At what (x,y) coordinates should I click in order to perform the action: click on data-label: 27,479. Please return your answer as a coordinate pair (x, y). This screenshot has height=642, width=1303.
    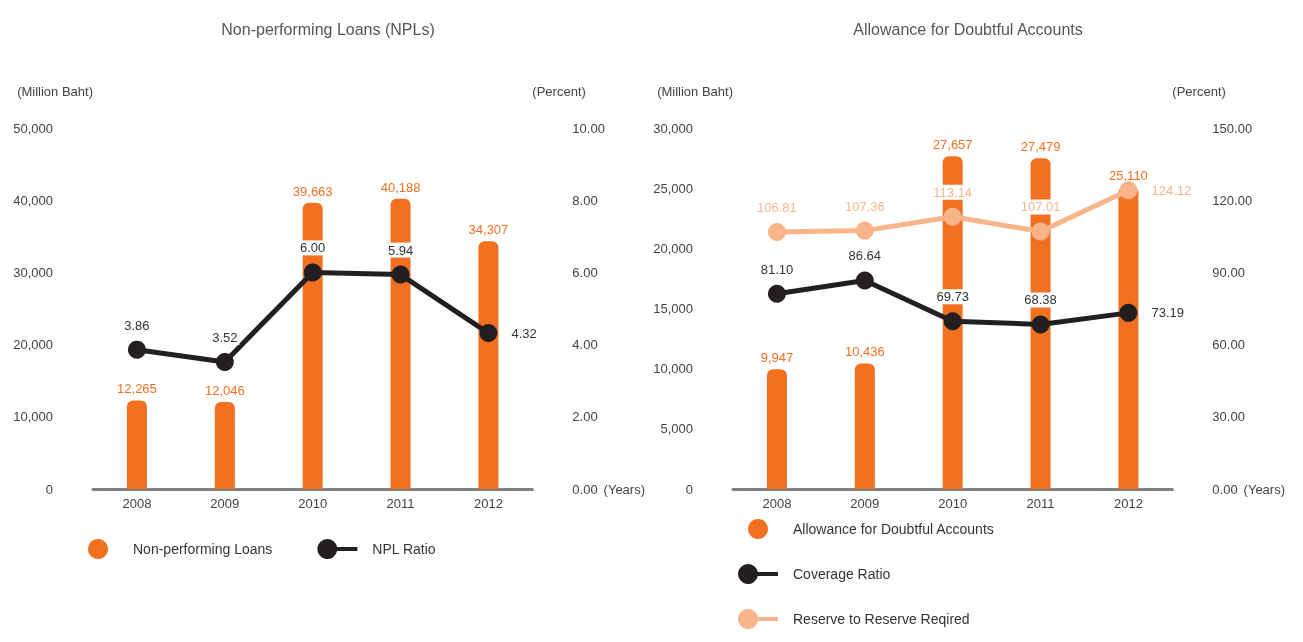
    Looking at the image, I should click on (1040, 147).